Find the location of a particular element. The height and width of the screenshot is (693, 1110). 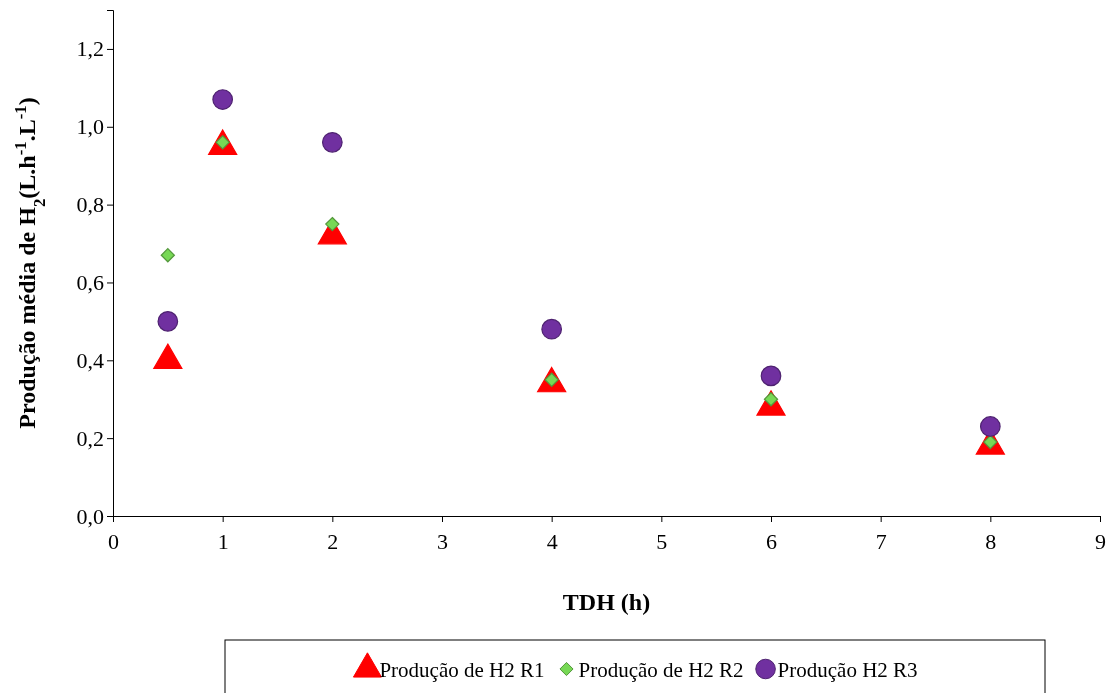

x-tick-label: 5 is located at coordinates (662, 542).